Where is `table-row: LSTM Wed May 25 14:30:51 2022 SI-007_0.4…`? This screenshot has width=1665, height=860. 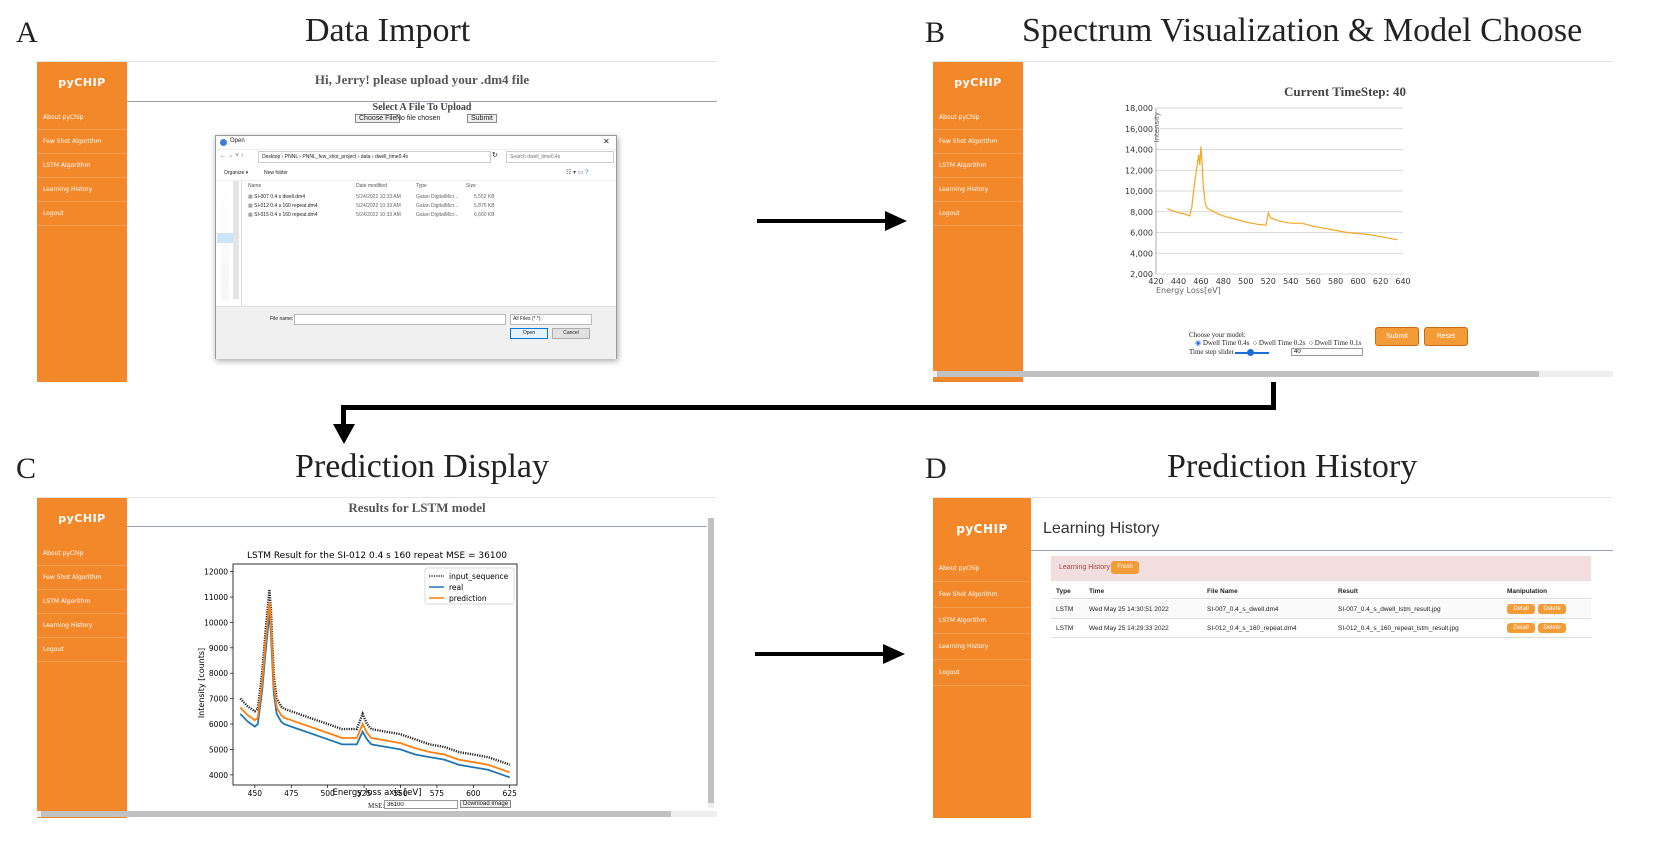 table-row: LSTM Wed May 25 14:30:51 2022 SI-007_0.4… is located at coordinates (1321, 609).